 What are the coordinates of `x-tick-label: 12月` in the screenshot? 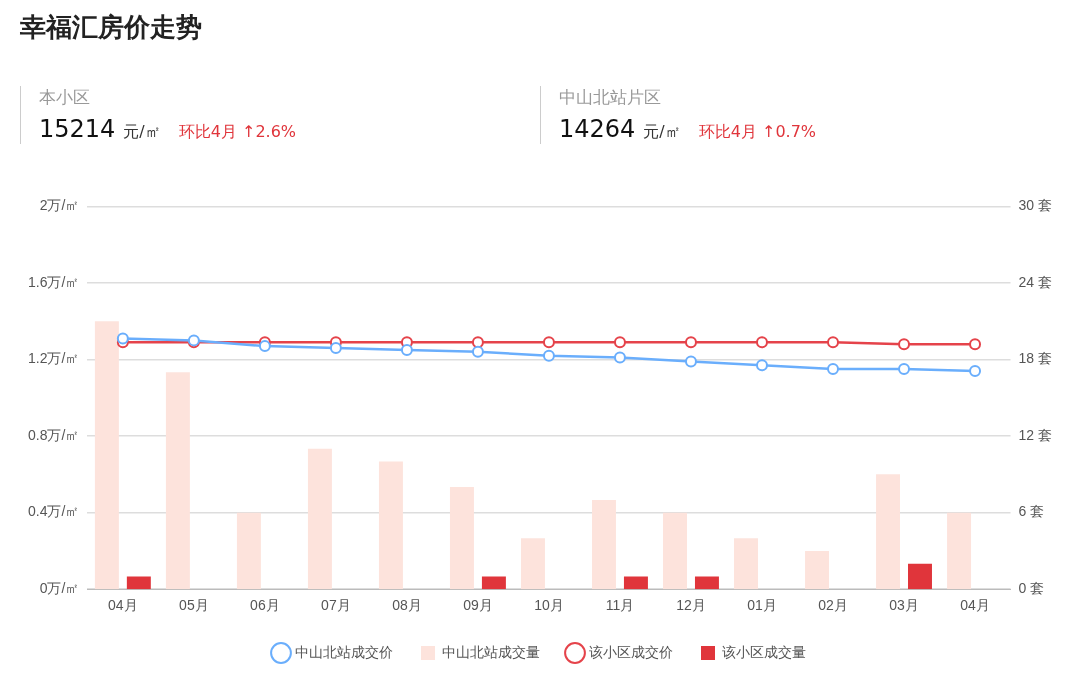 It's located at (691, 605).